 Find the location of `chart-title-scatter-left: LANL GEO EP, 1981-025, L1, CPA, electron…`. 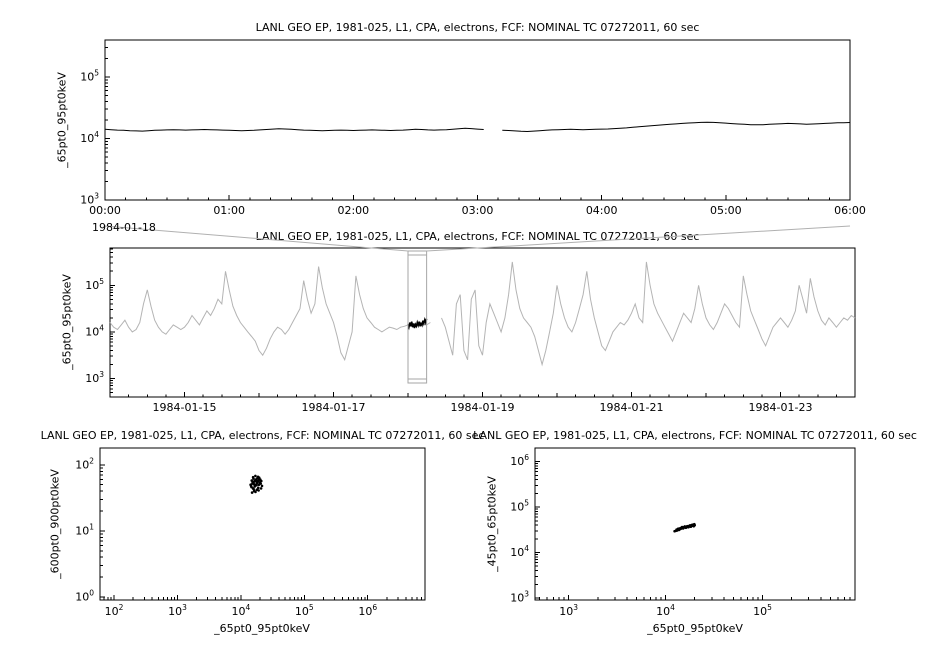

chart-title-scatter-left: LANL GEO EP, 1981-025, L1, CPA, electron… is located at coordinates (262, 435).